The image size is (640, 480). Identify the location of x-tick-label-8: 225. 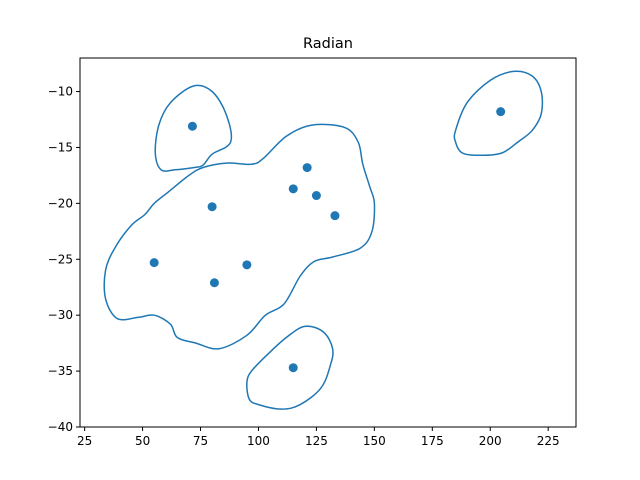
(548, 441).